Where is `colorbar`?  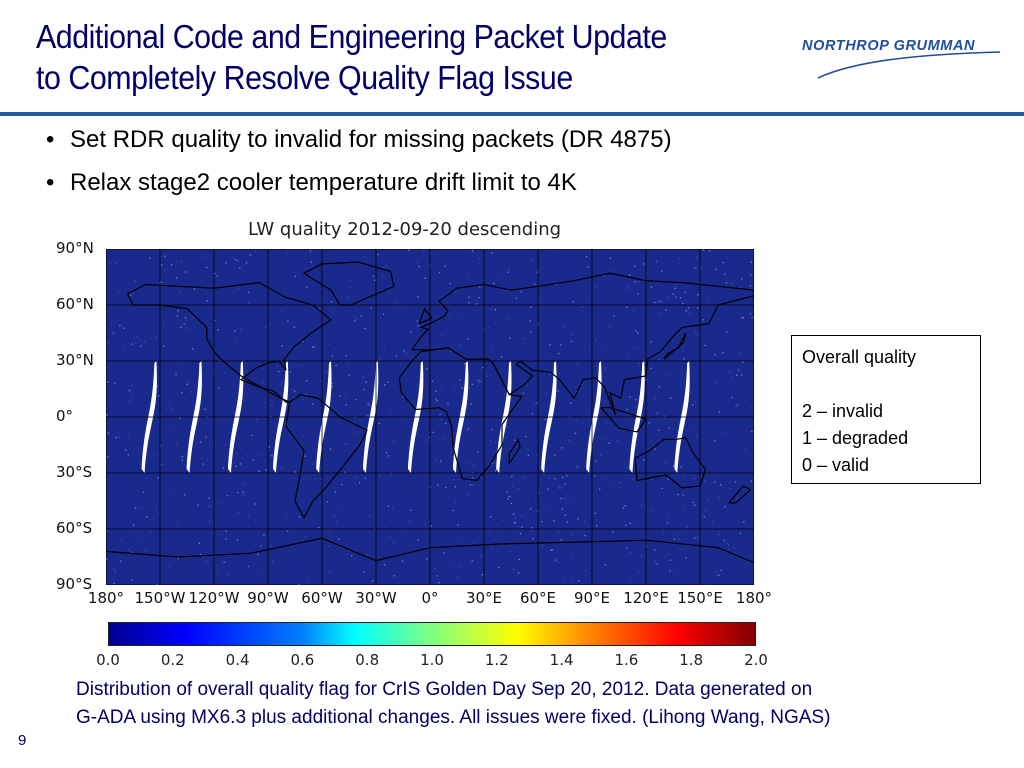
colorbar is located at coordinates (432, 634).